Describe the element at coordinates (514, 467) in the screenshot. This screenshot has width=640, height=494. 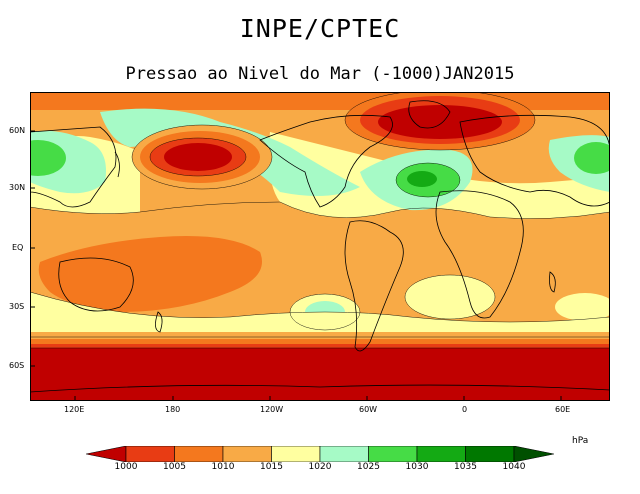
I see `colorbar-tick-label: 1040` at that location.